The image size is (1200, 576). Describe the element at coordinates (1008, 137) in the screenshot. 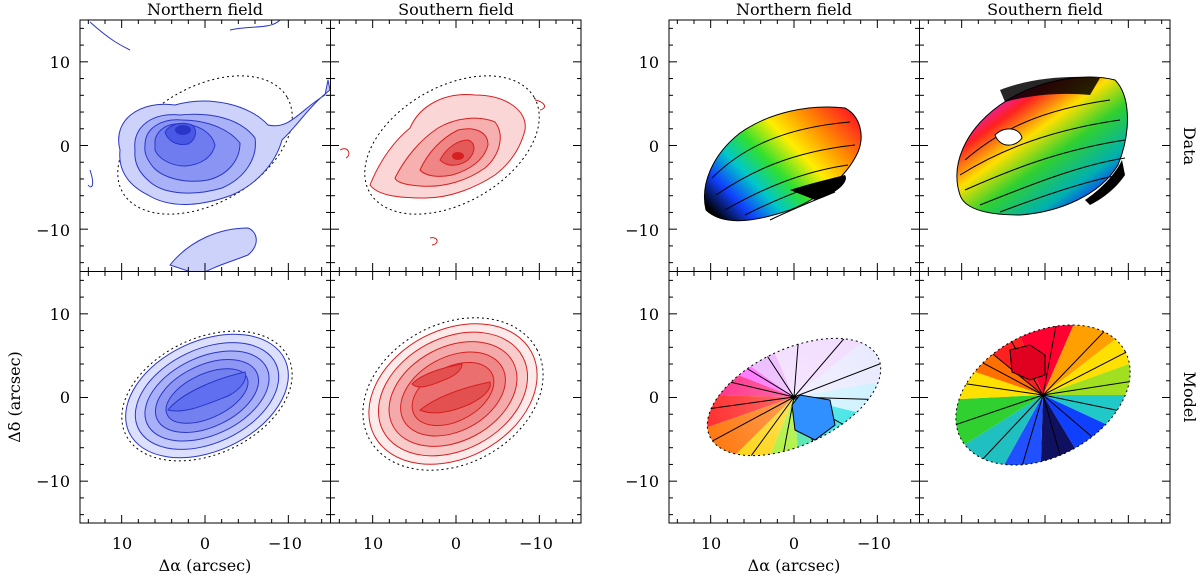

I see `velocity-hole` at that location.